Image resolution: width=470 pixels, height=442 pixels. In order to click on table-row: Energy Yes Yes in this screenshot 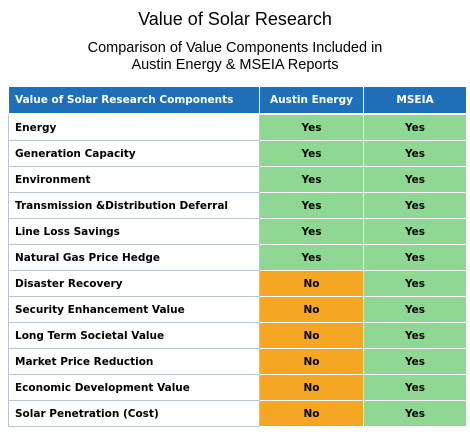, I will do `click(237, 127)`.